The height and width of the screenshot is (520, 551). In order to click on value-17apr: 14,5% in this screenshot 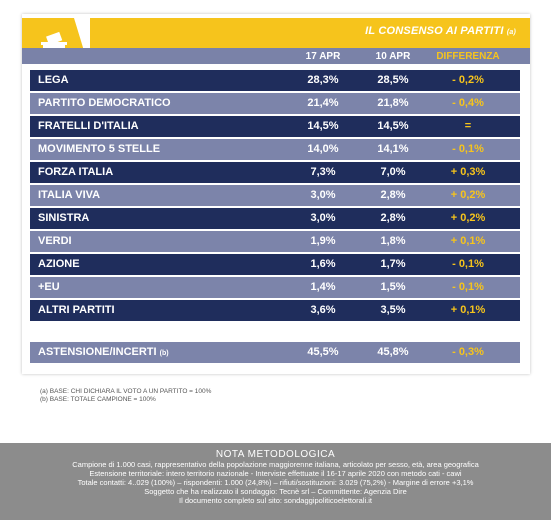, I will do `click(323, 126)`.